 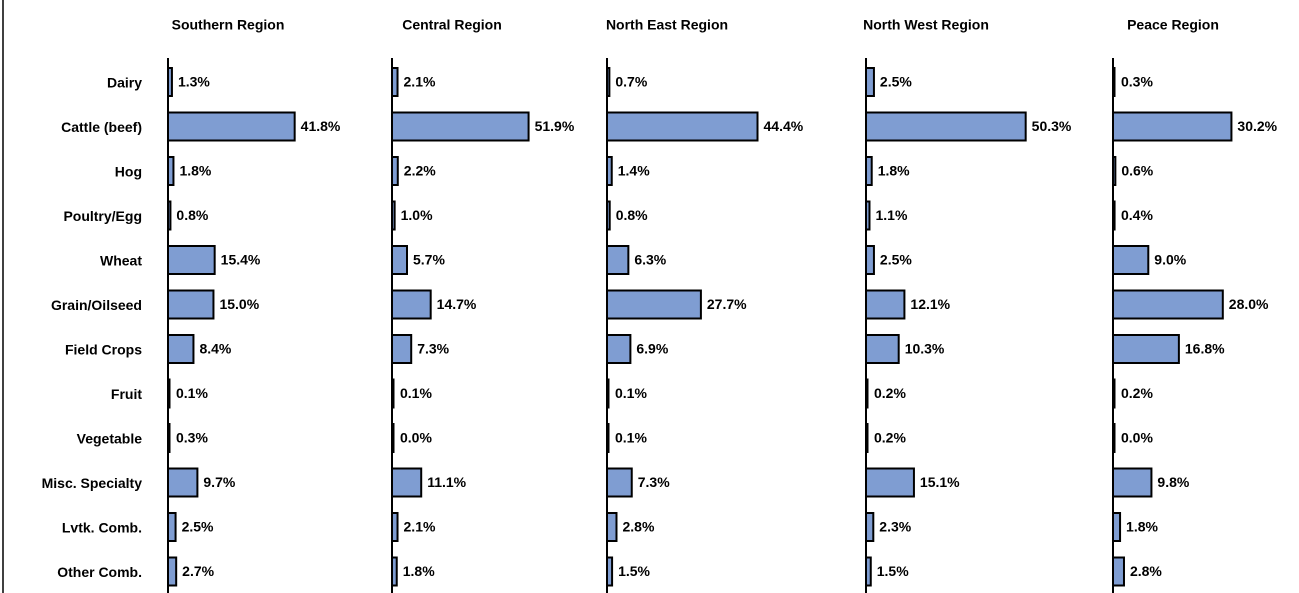 What do you see at coordinates (457, 304) in the screenshot?
I see `value-label: 14.7%` at bounding box center [457, 304].